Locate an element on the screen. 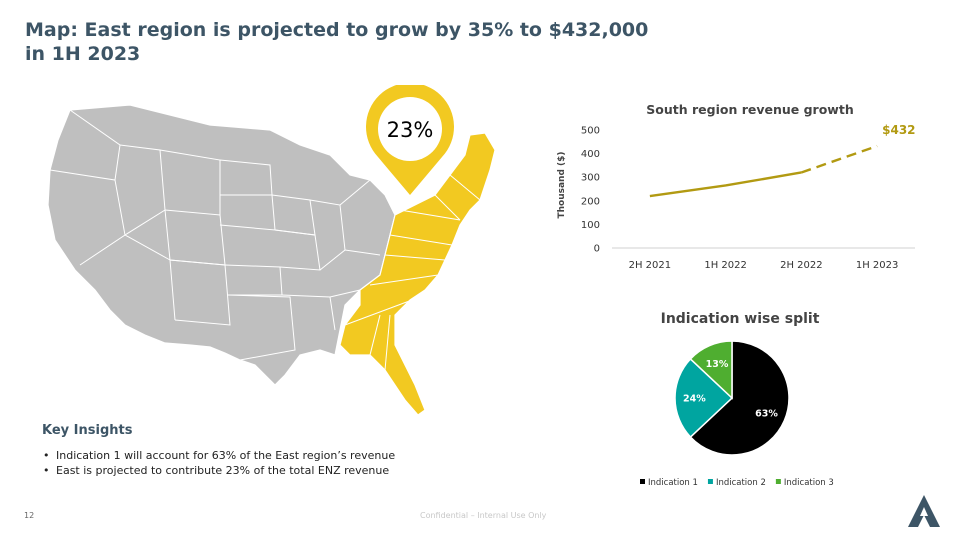 The height and width of the screenshot is (540, 960). line-chart-title: South region revenue growth is located at coordinates (749, 109).